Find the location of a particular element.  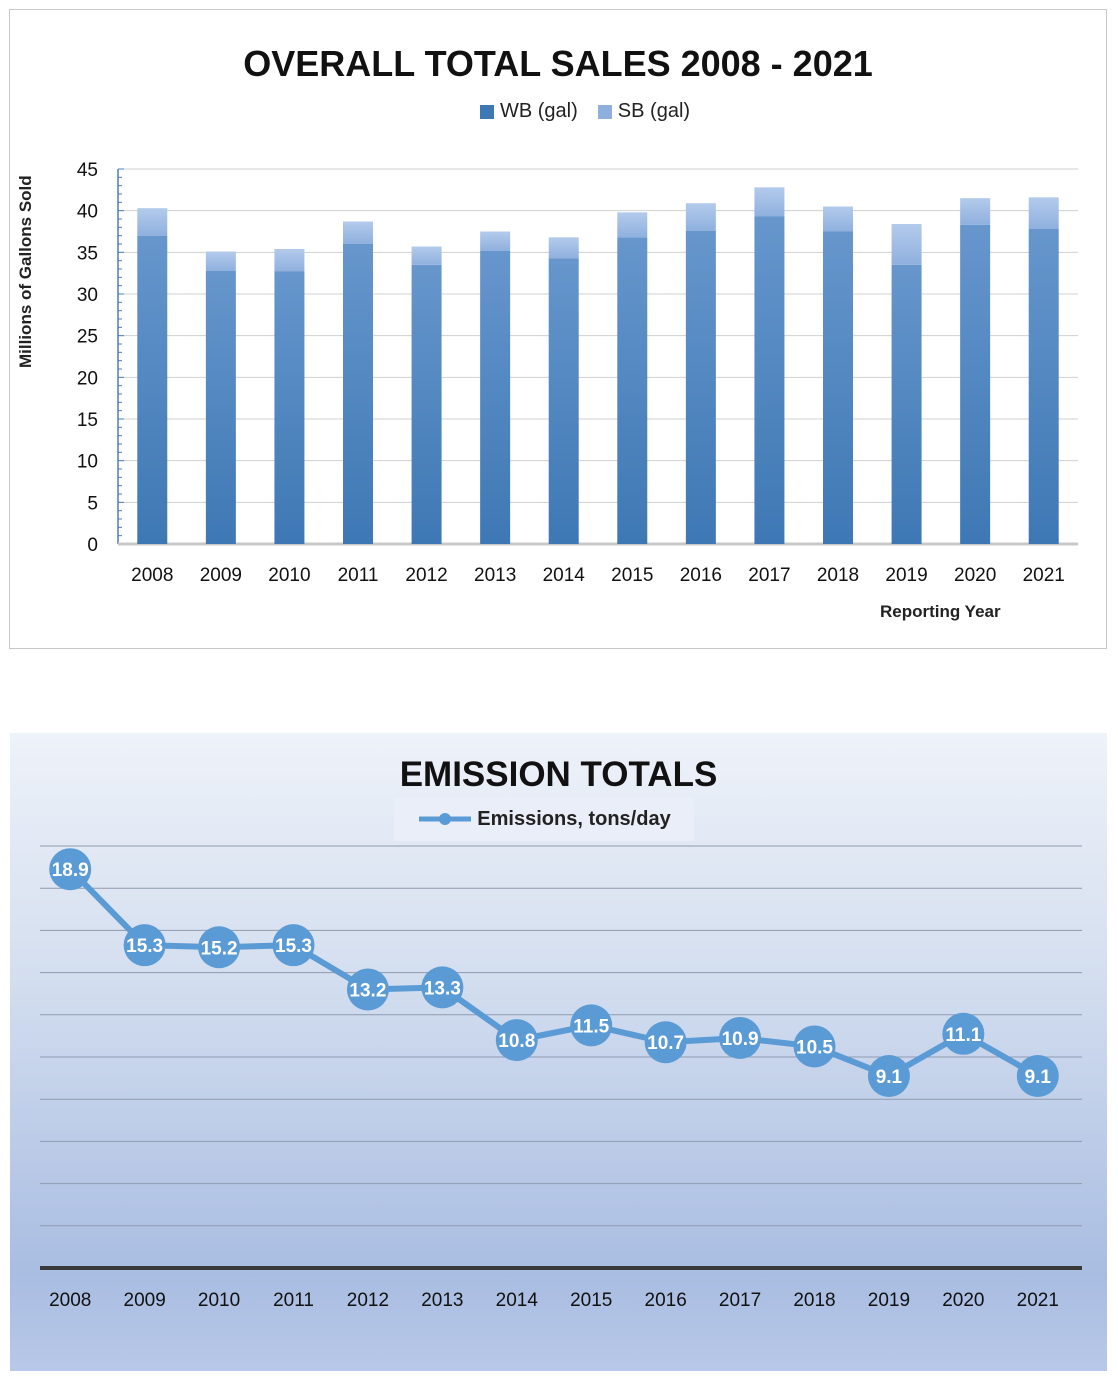

bar-wb-2015 is located at coordinates (632, 391).